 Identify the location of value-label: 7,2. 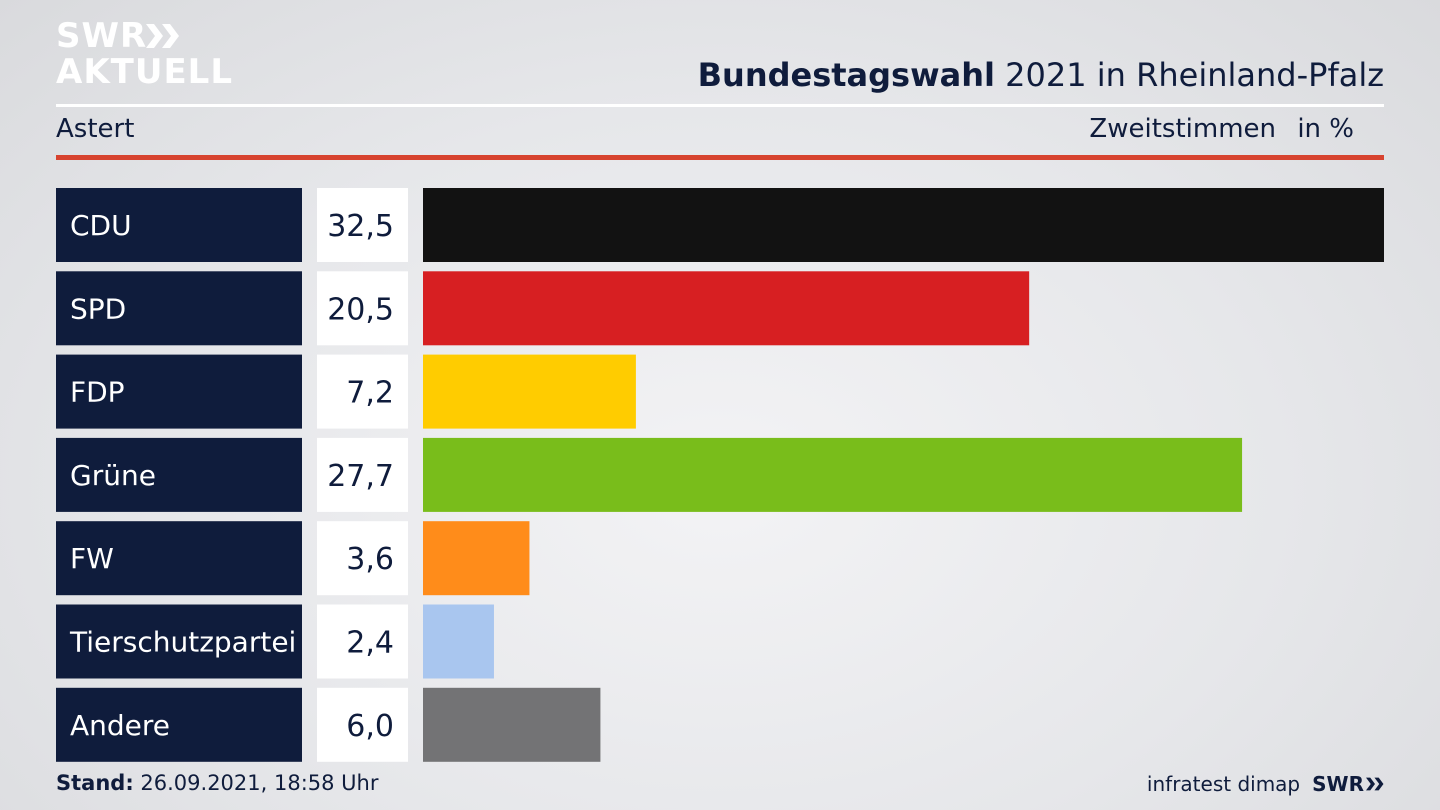
(370, 393).